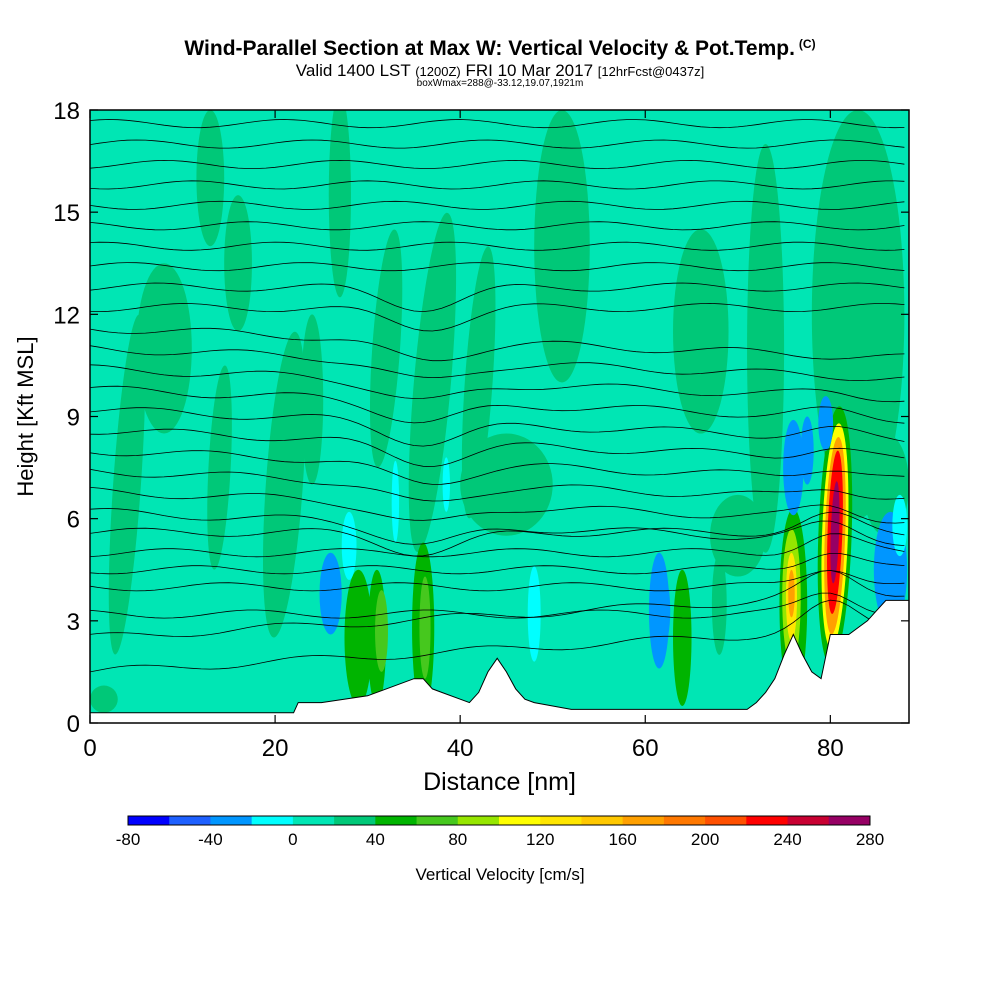 The width and height of the screenshot is (1000, 1000). Describe the element at coordinates (540, 839) in the screenshot. I see `colorbar-tick-label: 120` at that location.